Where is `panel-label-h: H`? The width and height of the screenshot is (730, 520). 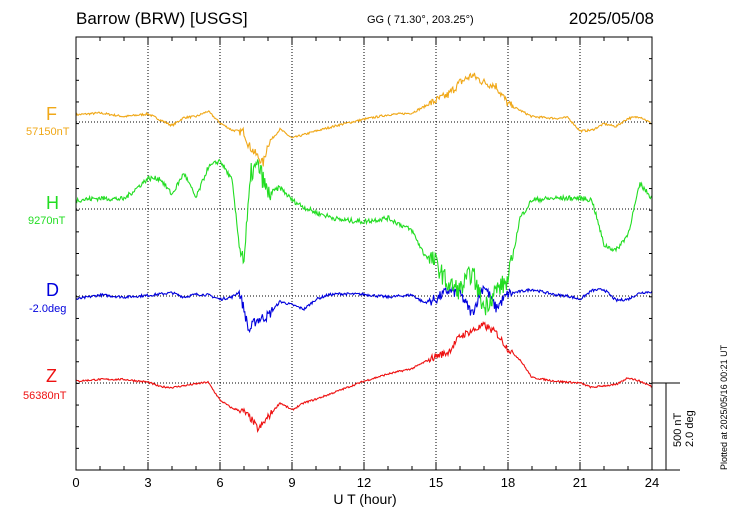
panel-label-h: H is located at coordinates (52, 203).